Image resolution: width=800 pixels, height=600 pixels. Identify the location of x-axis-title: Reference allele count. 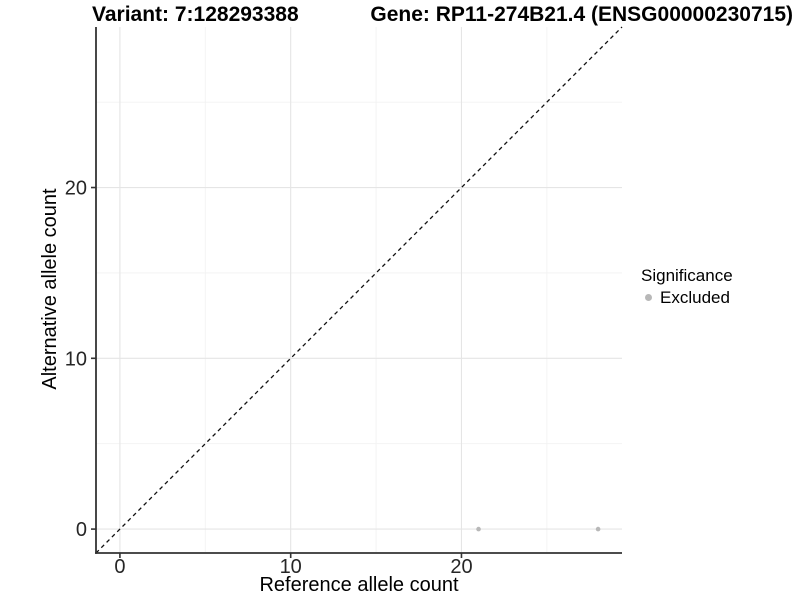
(359, 585).